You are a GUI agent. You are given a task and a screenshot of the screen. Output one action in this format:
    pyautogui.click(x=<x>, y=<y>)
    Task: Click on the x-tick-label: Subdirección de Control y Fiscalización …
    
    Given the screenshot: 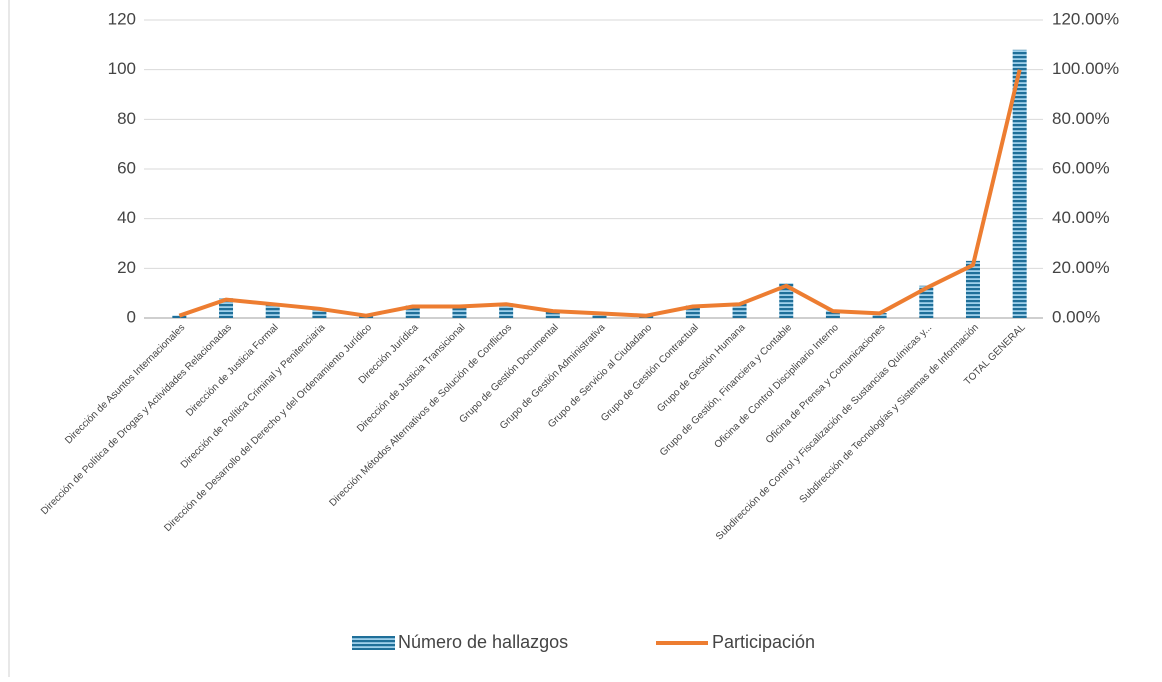 What is the action you would take?
    pyautogui.click(x=824, y=432)
    